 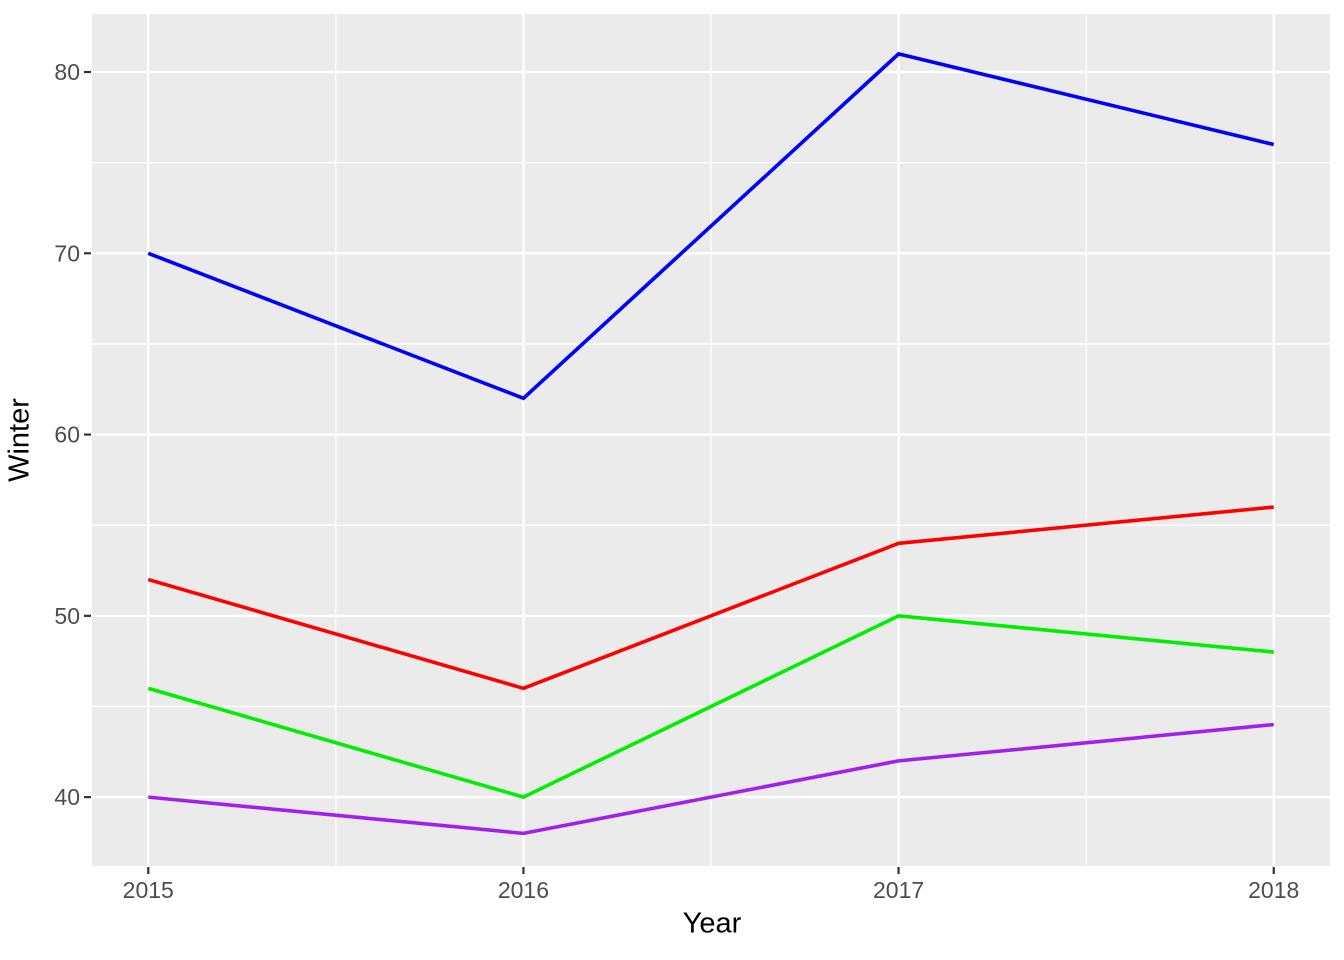 What do you see at coordinates (67, 797) in the screenshot?
I see `y-tick-label: 40` at bounding box center [67, 797].